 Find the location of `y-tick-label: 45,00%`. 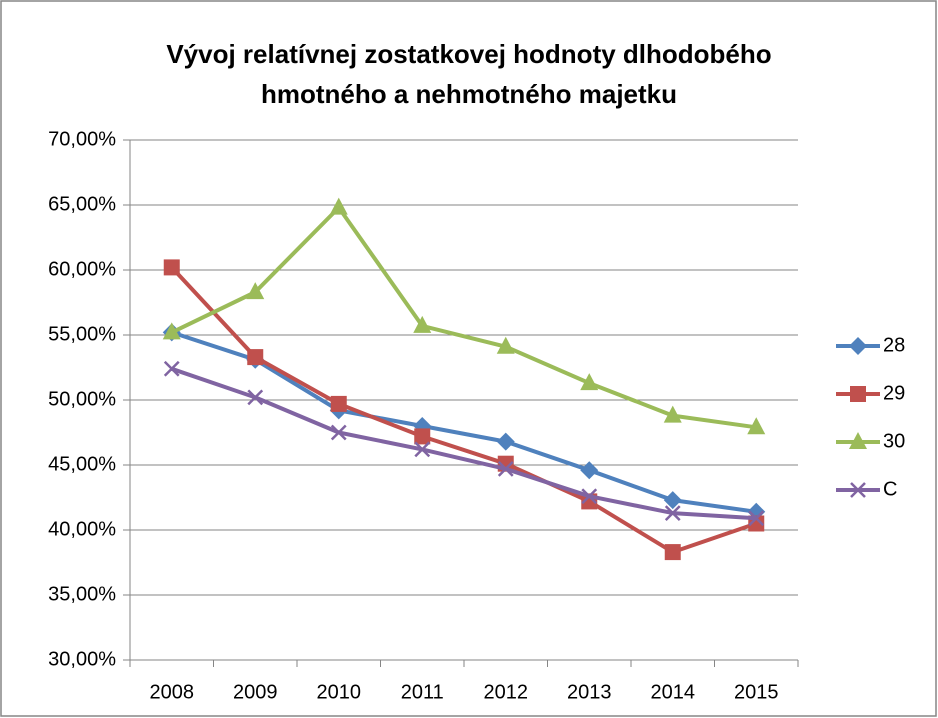

y-tick-label: 45,00% is located at coordinates (82, 464).